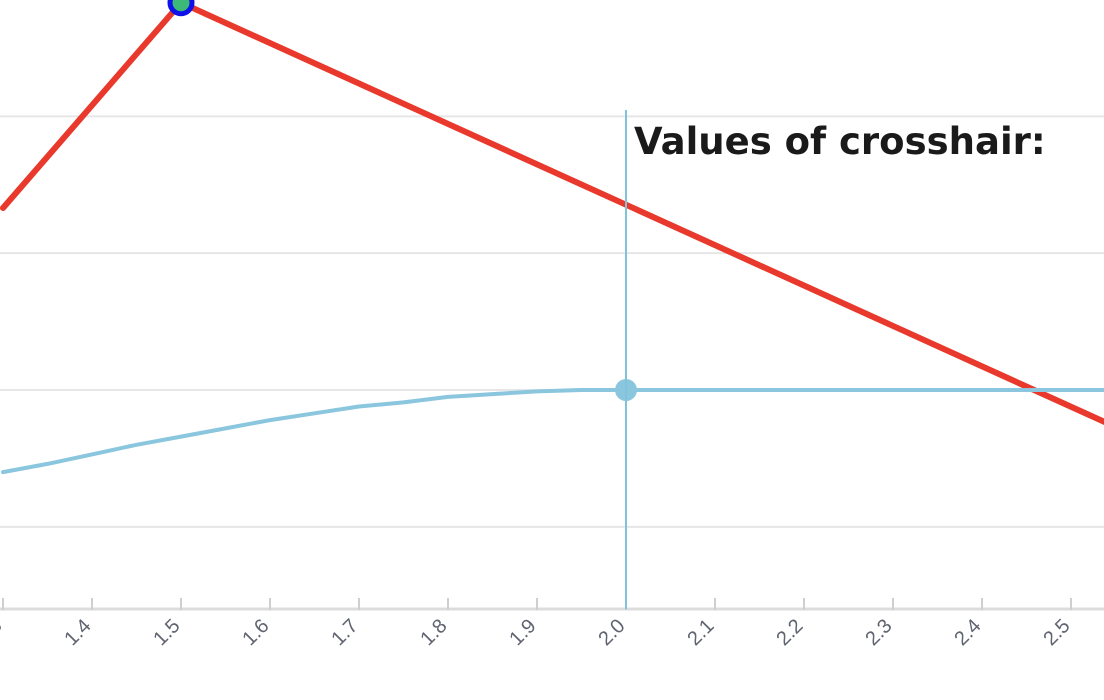 The image size is (1104, 700). Describe the element at coordinates (77, 632) in the screenshot. I see `x-tick-label: 1.4` at that location.